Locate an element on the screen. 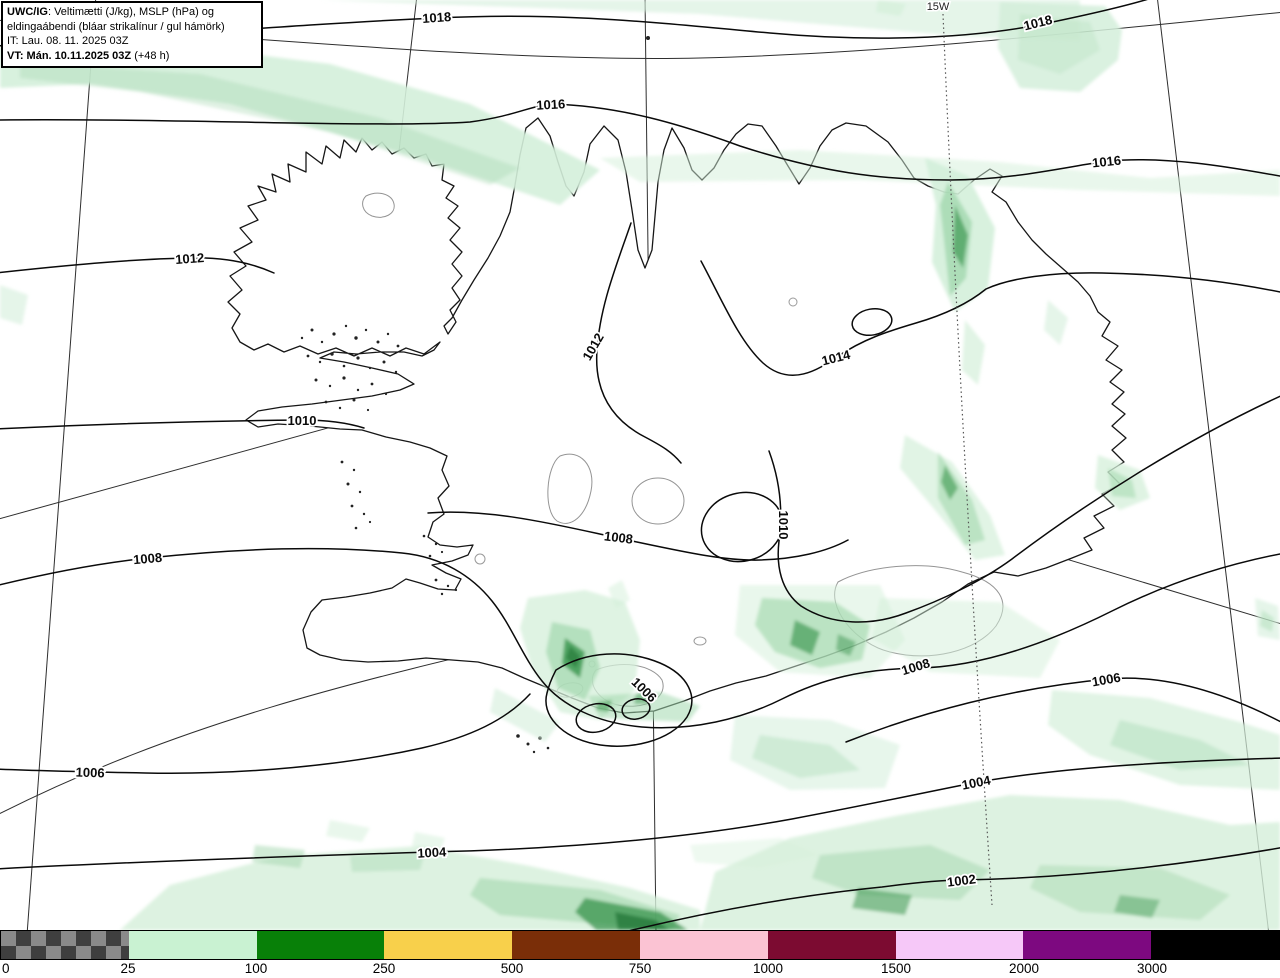 The height and width of the screenshot is (978, 1280). colorbar-tick: 500 is located at coordinates (512, 968).